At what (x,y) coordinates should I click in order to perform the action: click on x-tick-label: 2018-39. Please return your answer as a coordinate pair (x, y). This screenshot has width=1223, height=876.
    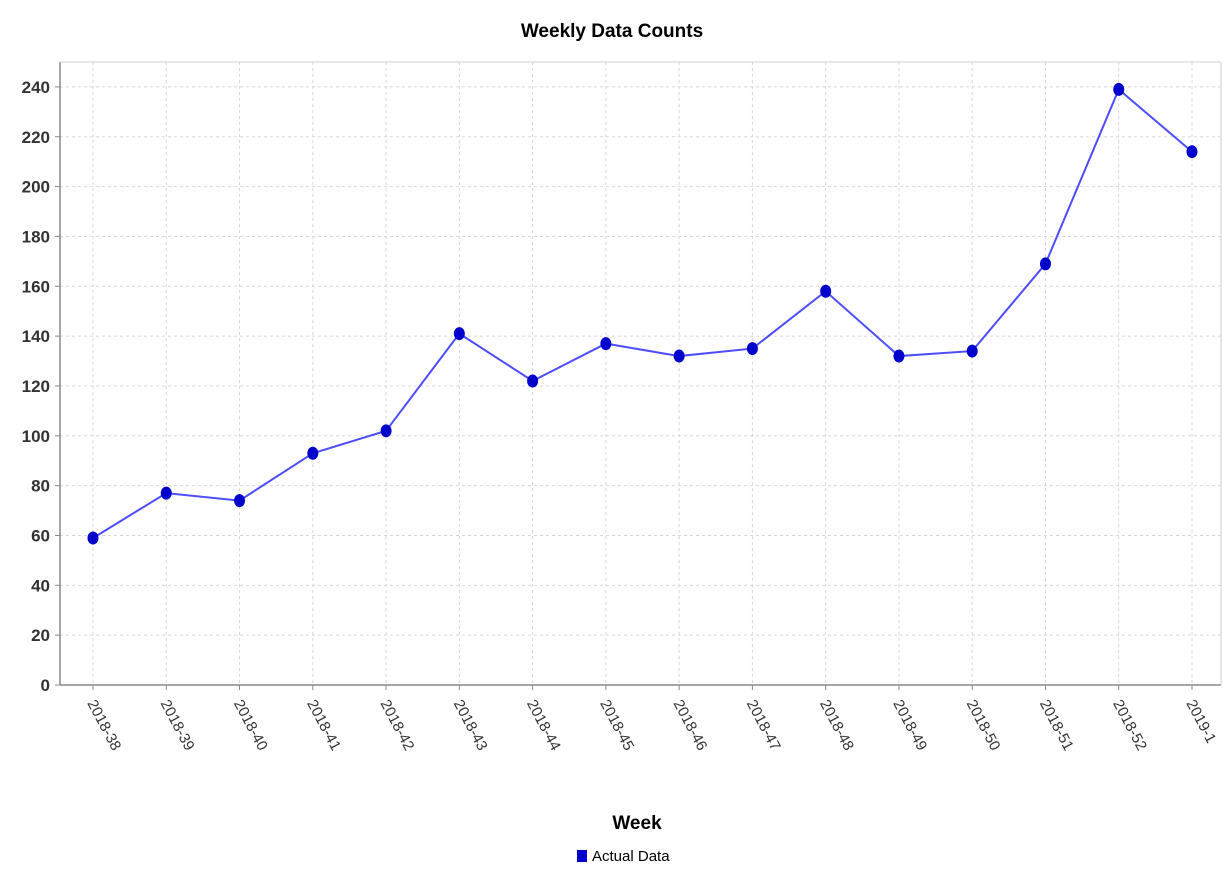
    Looking at the image, I should click on (177, 725).